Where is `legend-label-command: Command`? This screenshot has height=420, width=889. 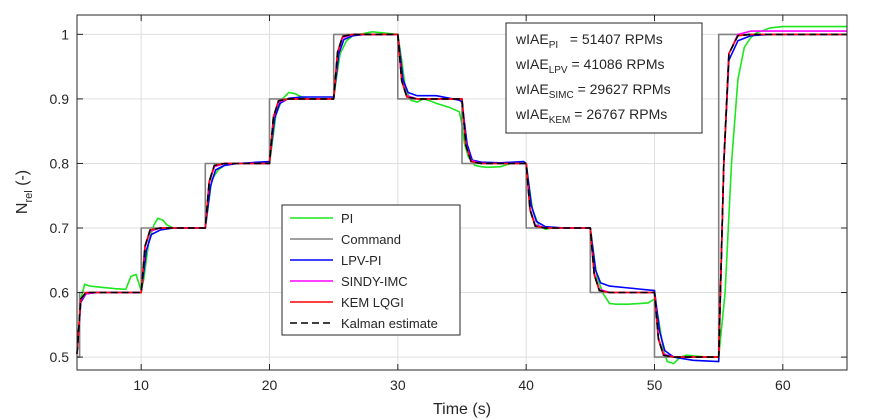 legend-label-command: Command is located at coordinates (371, 239).